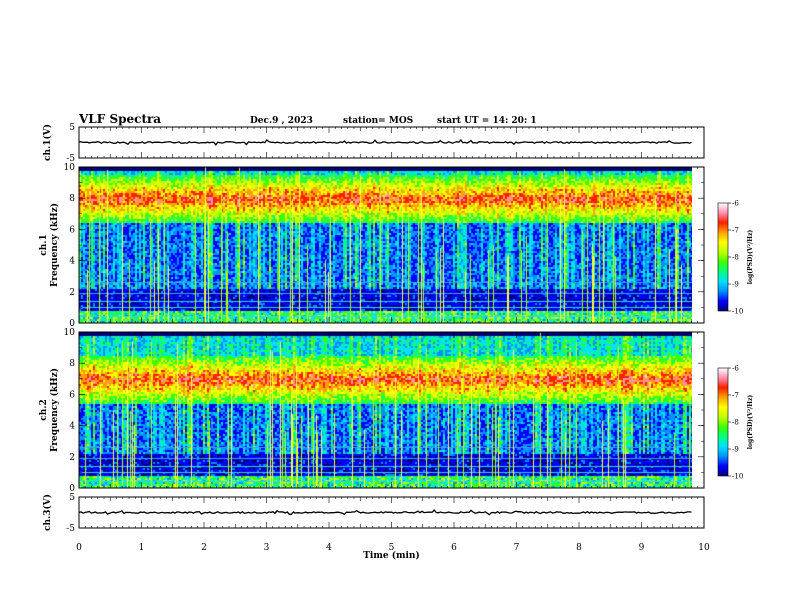  I want to click on y-axis-label: ch.3(V), so click(47, 512).